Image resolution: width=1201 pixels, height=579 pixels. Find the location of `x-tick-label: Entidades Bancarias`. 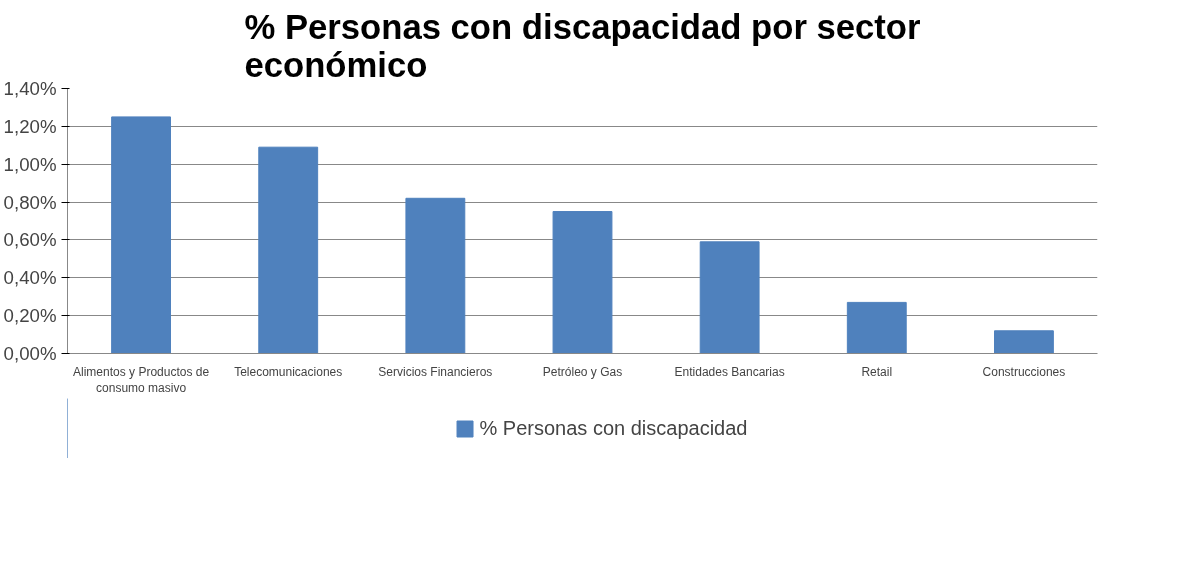

x-tick-label: Entidades Bancarias is located at coordinates (729, 371).